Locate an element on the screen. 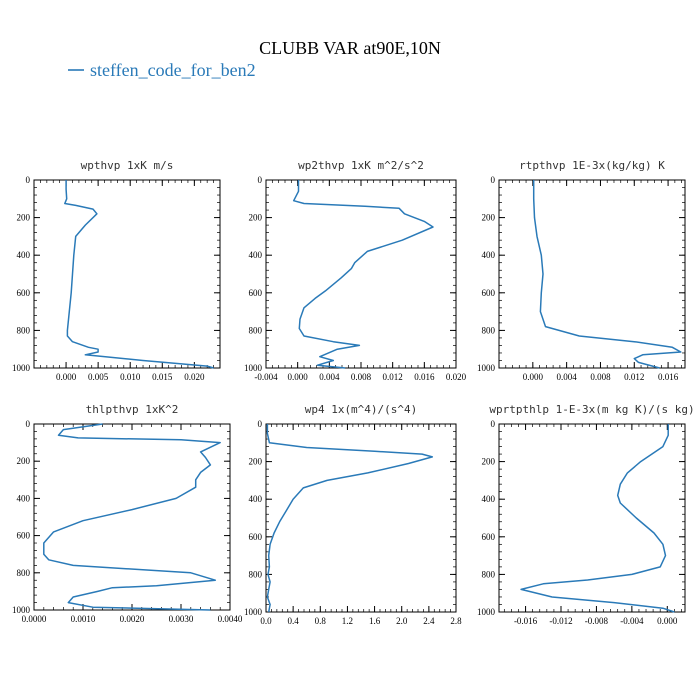 The image size is (700, 700). x-tick-label: -0.012 is located at coordinates (560, 621).